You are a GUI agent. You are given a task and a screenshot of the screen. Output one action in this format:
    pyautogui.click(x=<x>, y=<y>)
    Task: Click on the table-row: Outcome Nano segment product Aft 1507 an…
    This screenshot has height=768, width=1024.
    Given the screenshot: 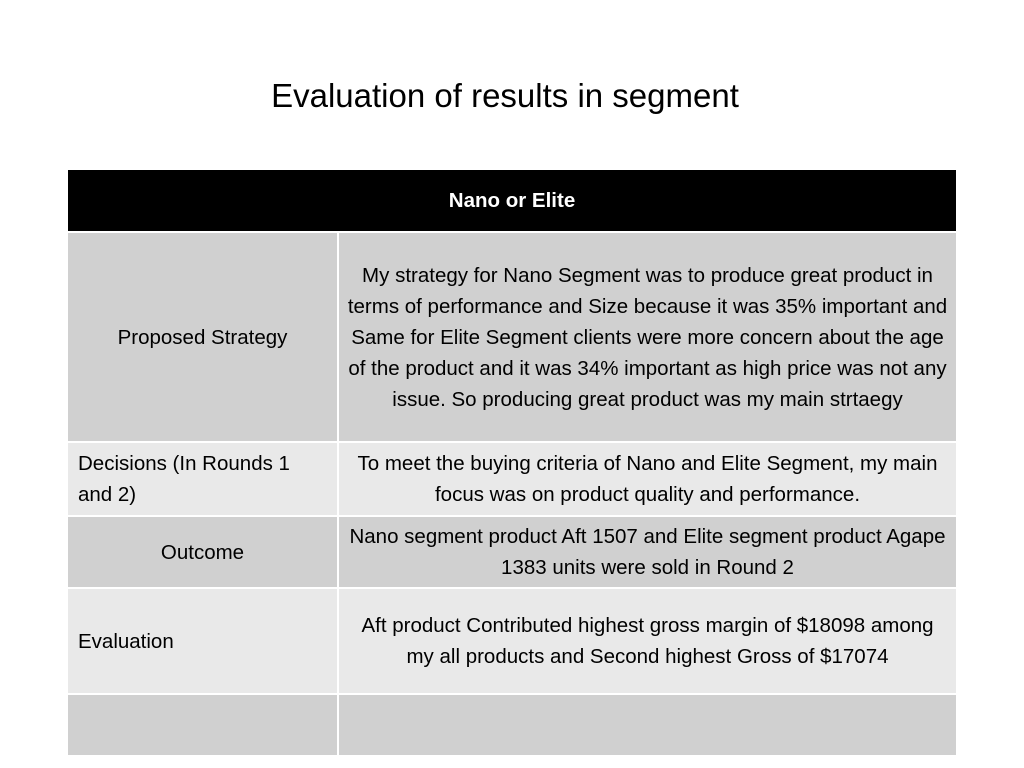 What is the action you would take?
    pyautogui.click(x=512, y=552)
    